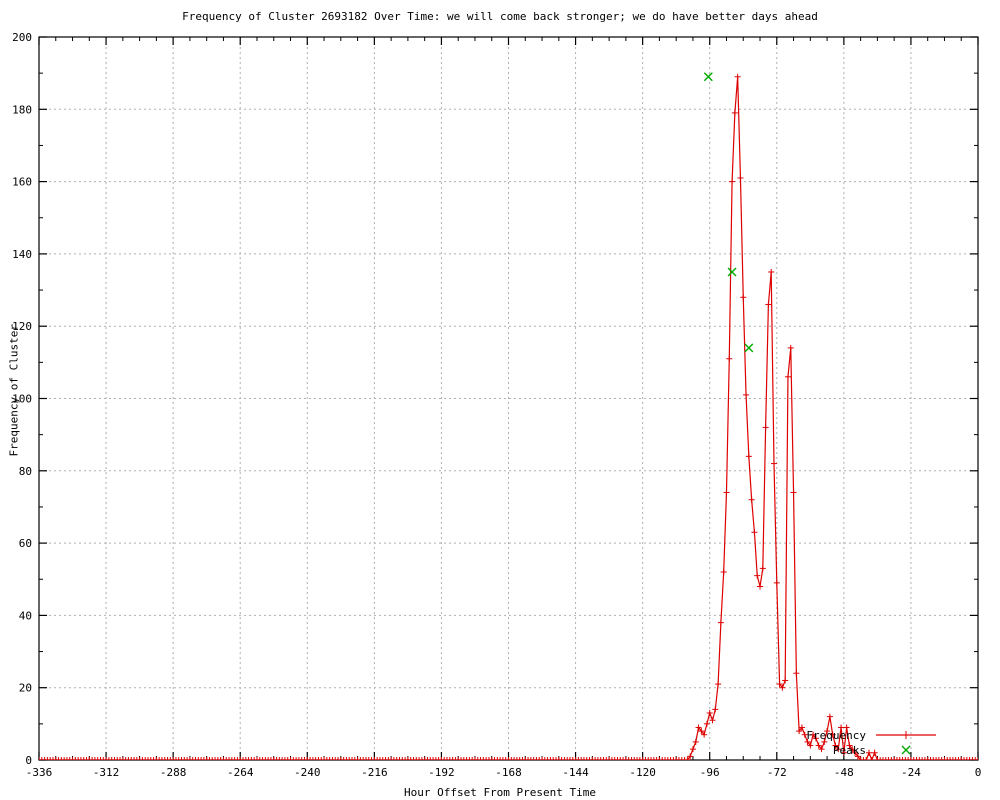  Describe the element at coordinates (374, 772) in the screenshot. I see `svg-text: -216` at that location.